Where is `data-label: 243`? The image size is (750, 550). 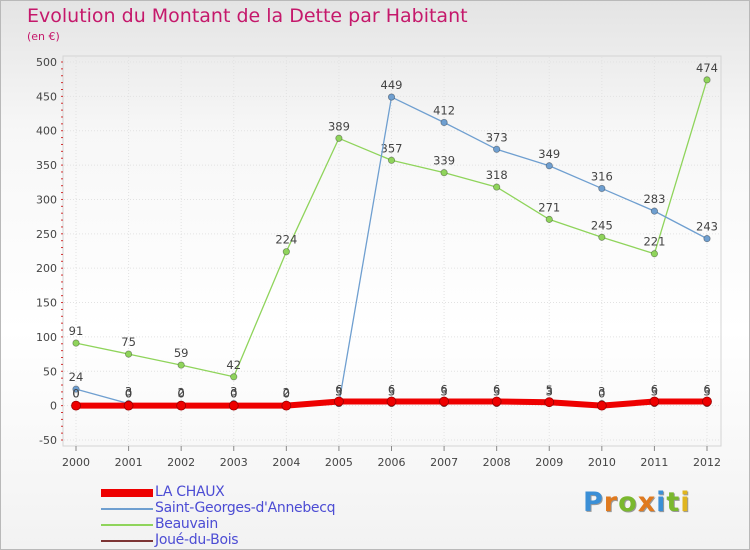
data-label: 243 is located at coordinates (707, 227).